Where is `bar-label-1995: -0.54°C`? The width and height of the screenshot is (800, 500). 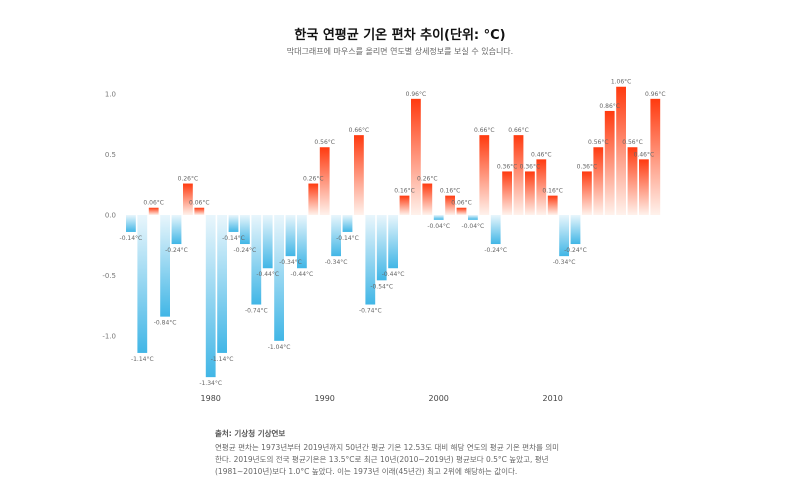 bar-label-1995: -0.54°C is located at coordinates (381, 286).